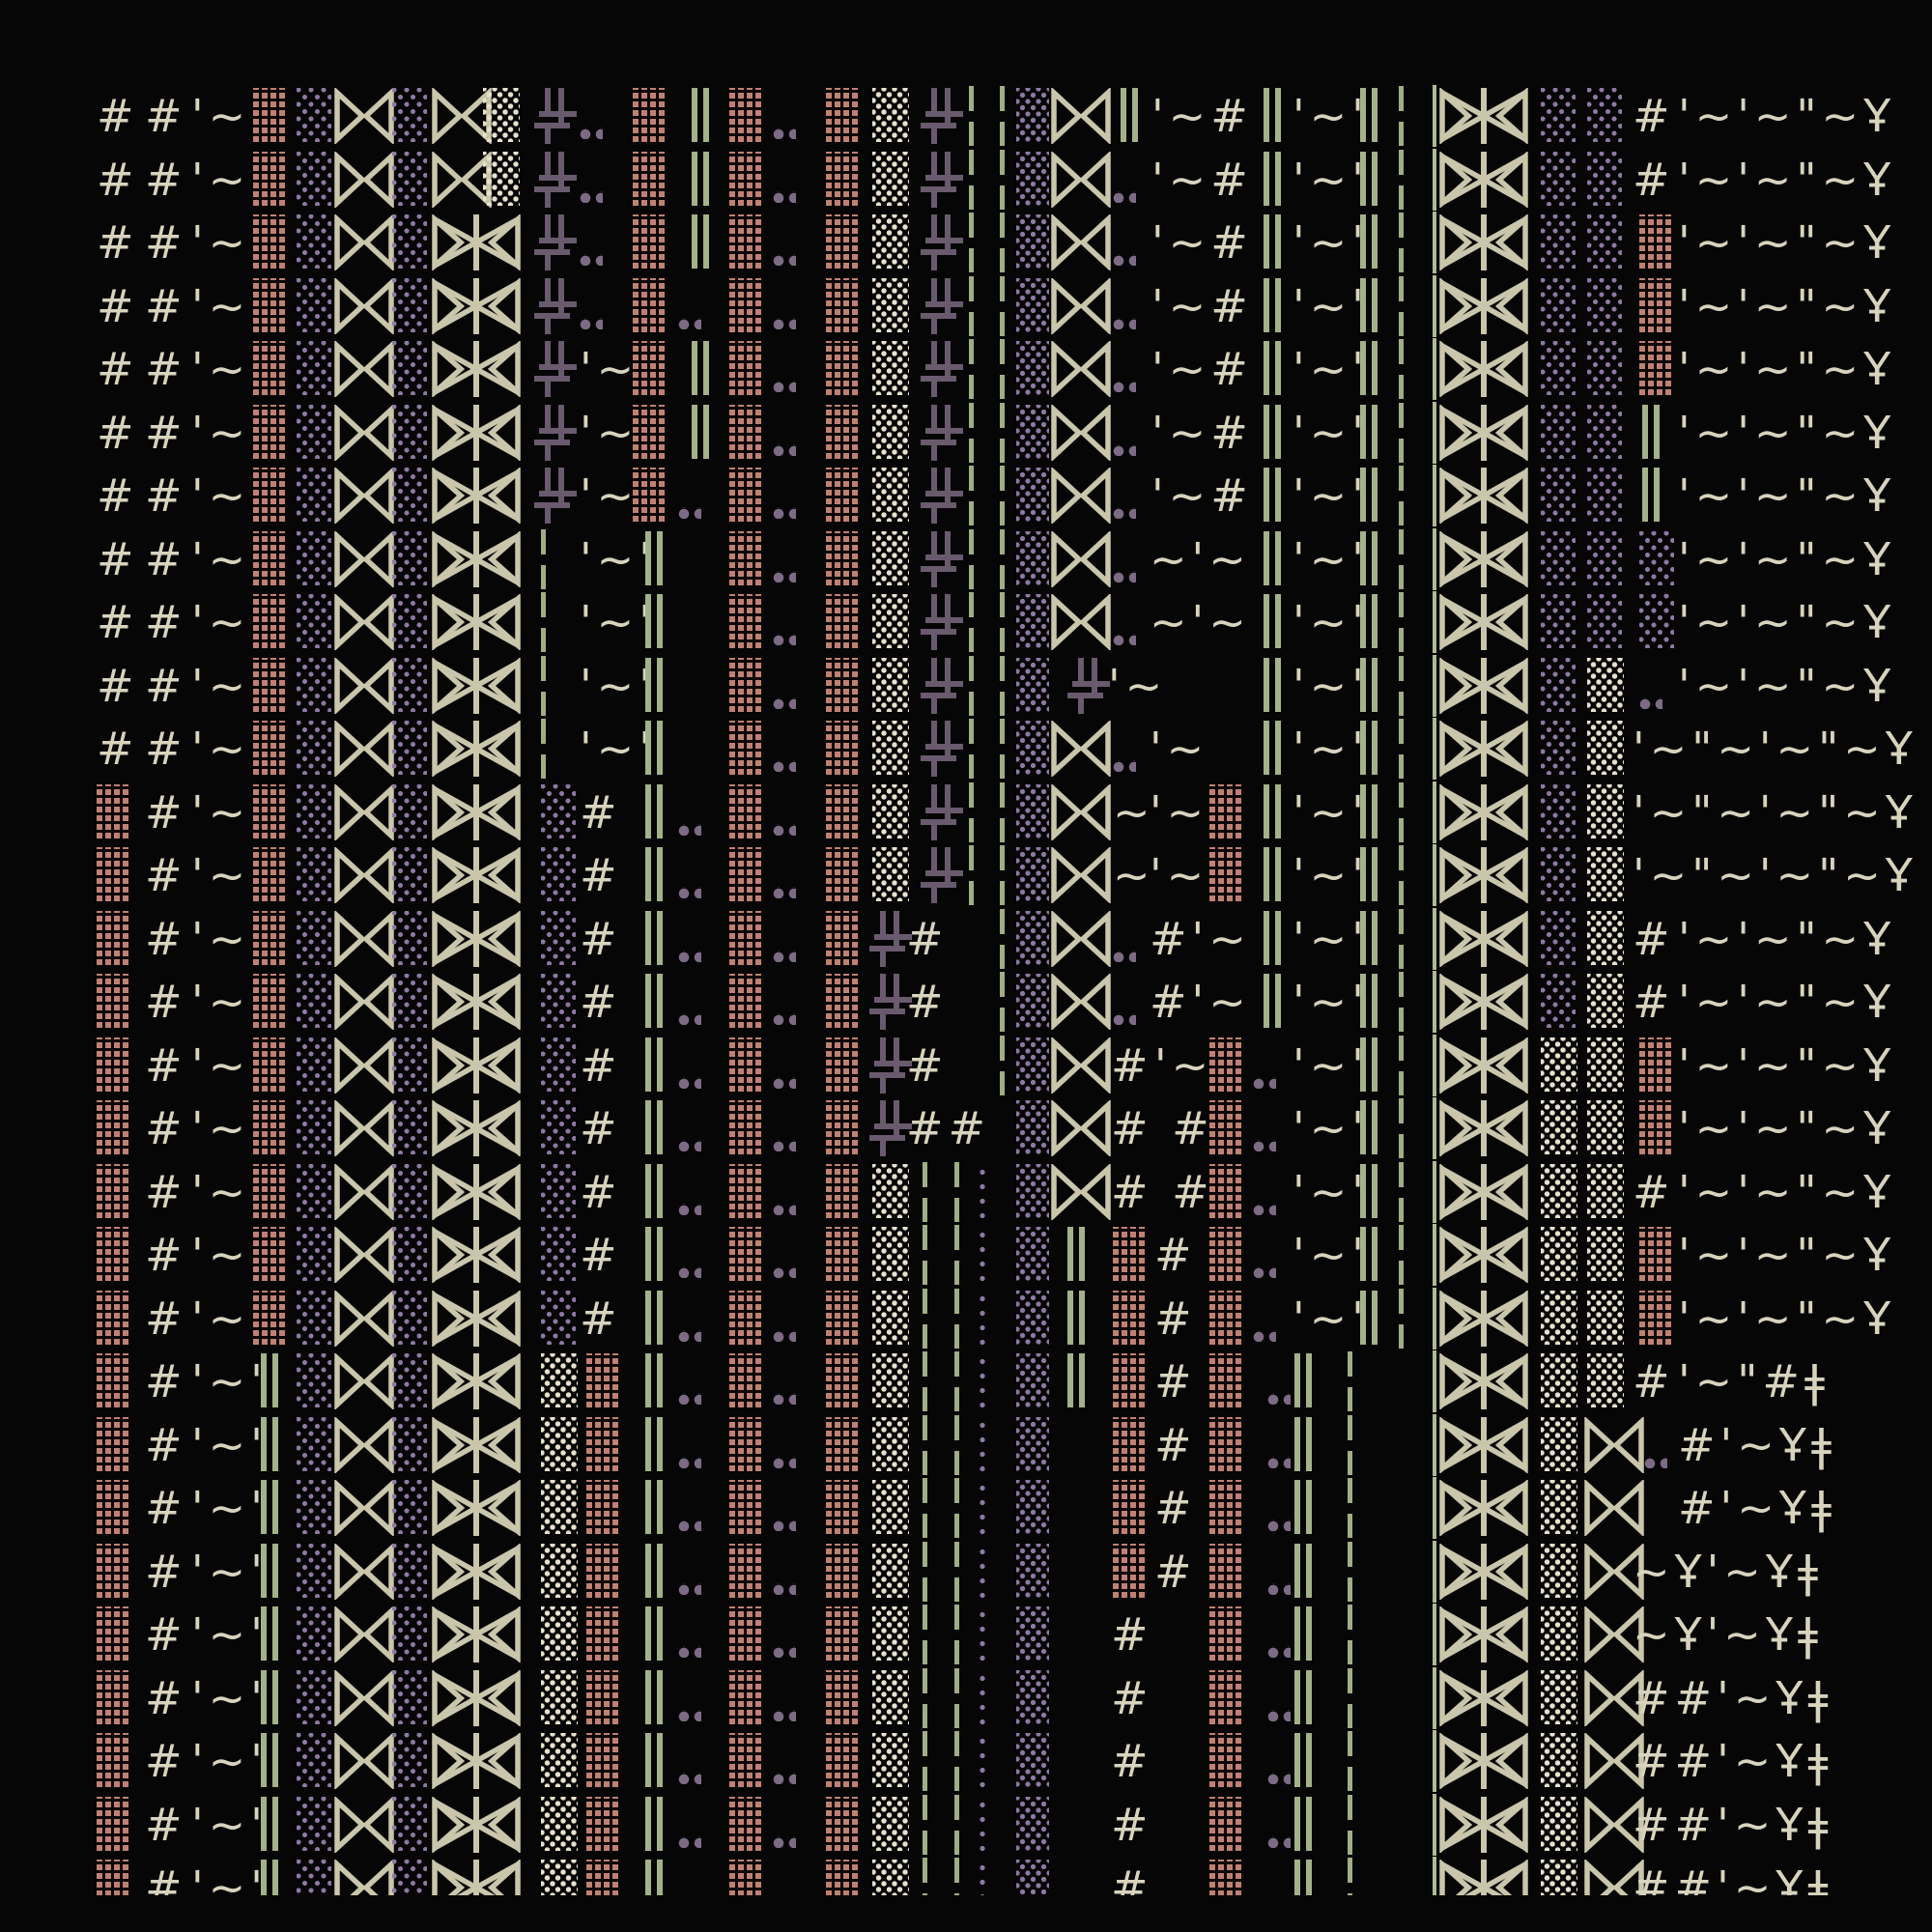 The image size is (1932, 1932). Describe the element at coordinates (1728, 1571) in the screenshot. I see `cream-text-glyph: ~Ұ'~Ұǂ` at that location.